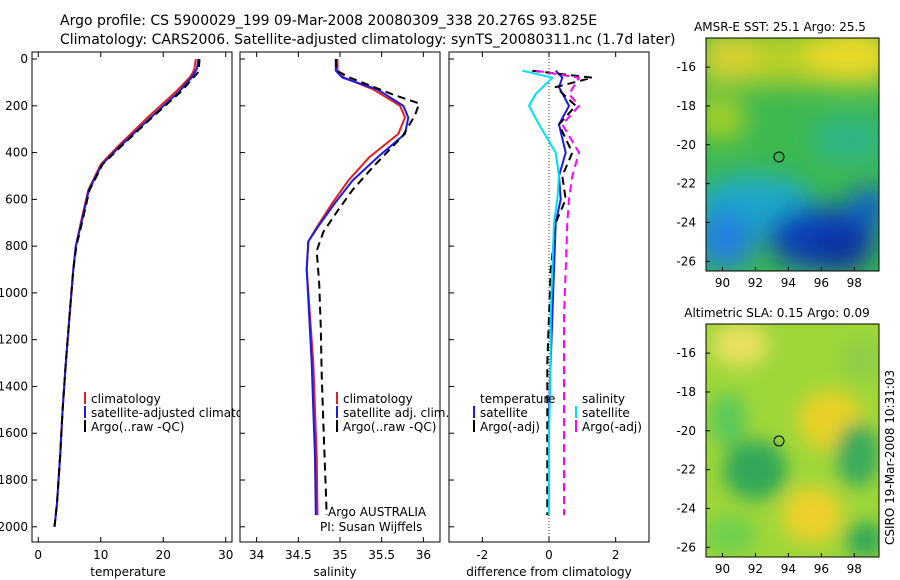 The height and width of the screenshot is (580, 900). I want to click on x-tick-label: 2, so click(616, 555).